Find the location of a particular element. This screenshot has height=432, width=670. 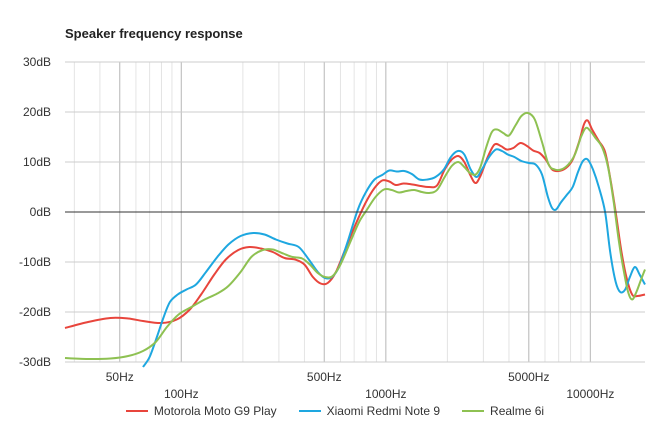

x-tick-label: 5000Hz is located at coordinates (528, 377).